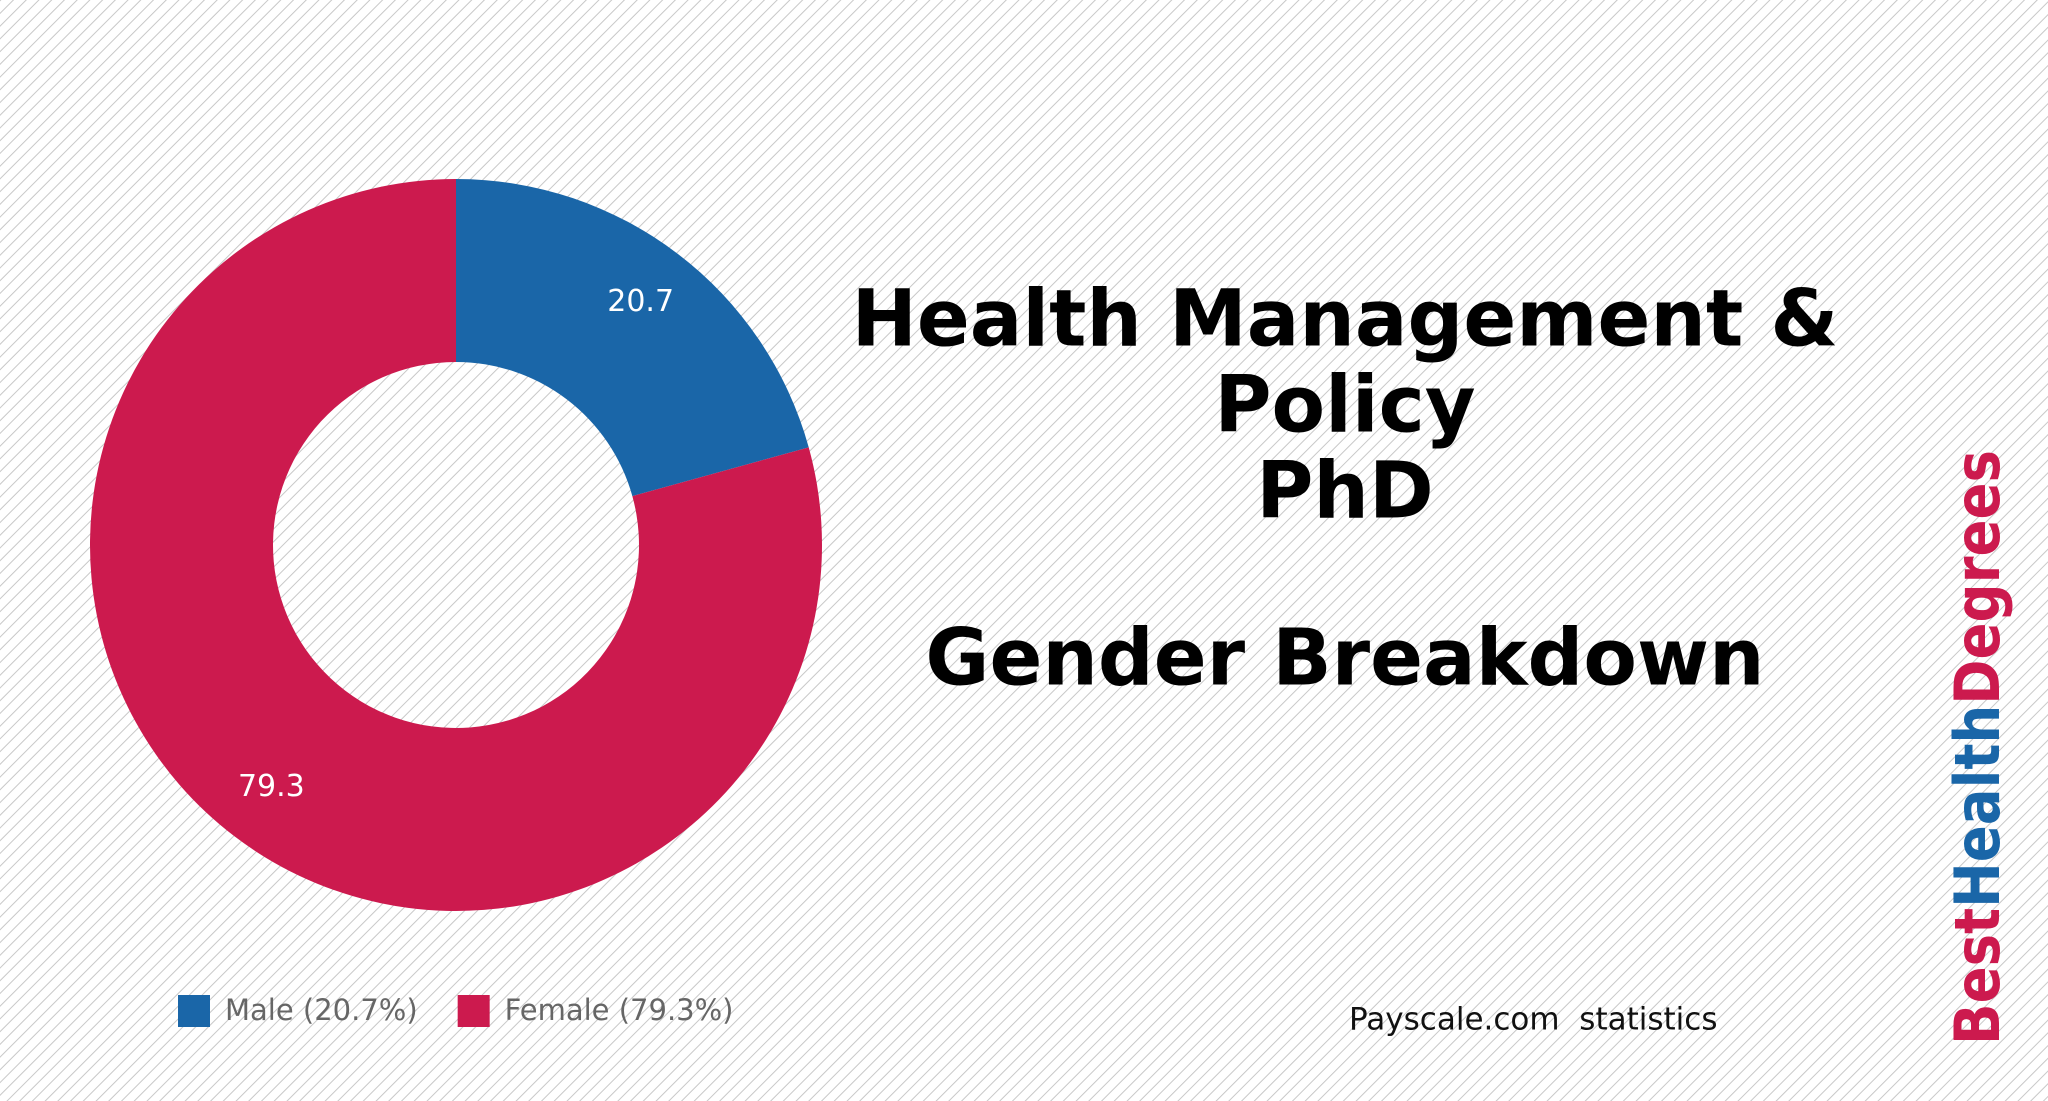  Describe the element at coordinates (1344, 658) in the screenshot. I see `chart-title: Gender Breakdown` at that location.